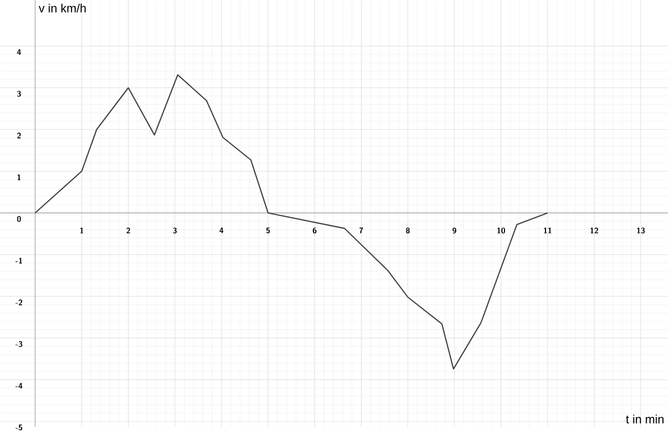  I want to click on y-axis-title: v in km/h, so click(62, 8).